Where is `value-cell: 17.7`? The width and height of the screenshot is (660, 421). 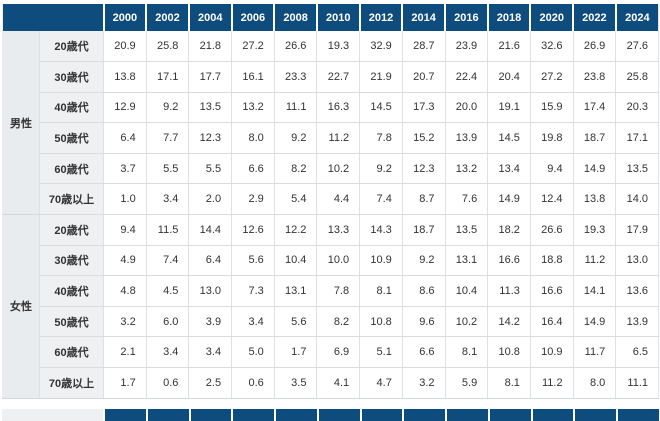 value-cell: 17.7 is located at coordinates (210, 77).